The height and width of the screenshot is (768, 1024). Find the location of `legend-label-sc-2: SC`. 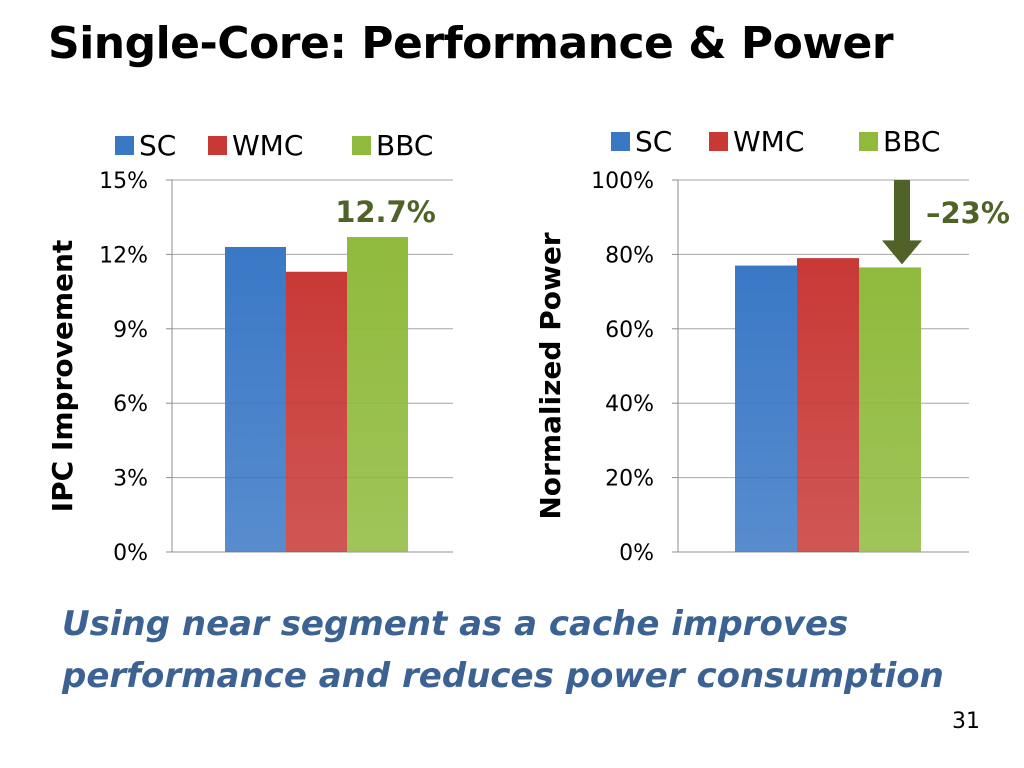

legend-label-sc-2: SC is located at coordinates (653, 141).